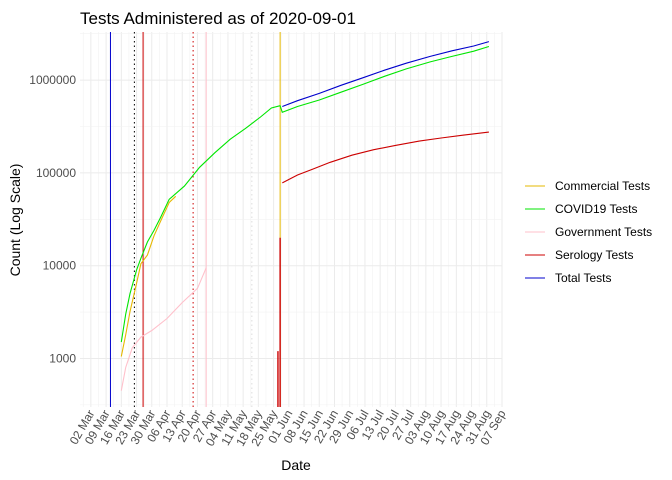  I want to click on legend-label: COVID19 Tests, so click(596, 209).